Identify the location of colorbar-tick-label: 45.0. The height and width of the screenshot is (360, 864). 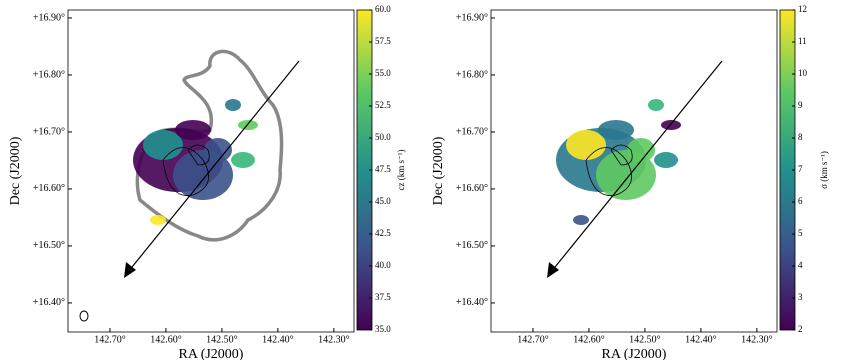
(383, 201).